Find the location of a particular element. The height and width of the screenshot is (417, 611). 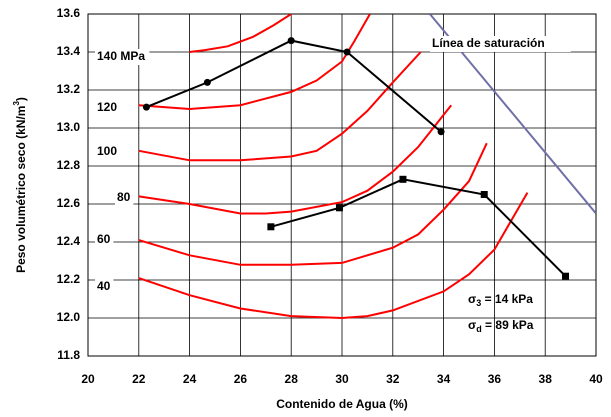

x-tick-label: 34 is located at coordinates (444, 379).